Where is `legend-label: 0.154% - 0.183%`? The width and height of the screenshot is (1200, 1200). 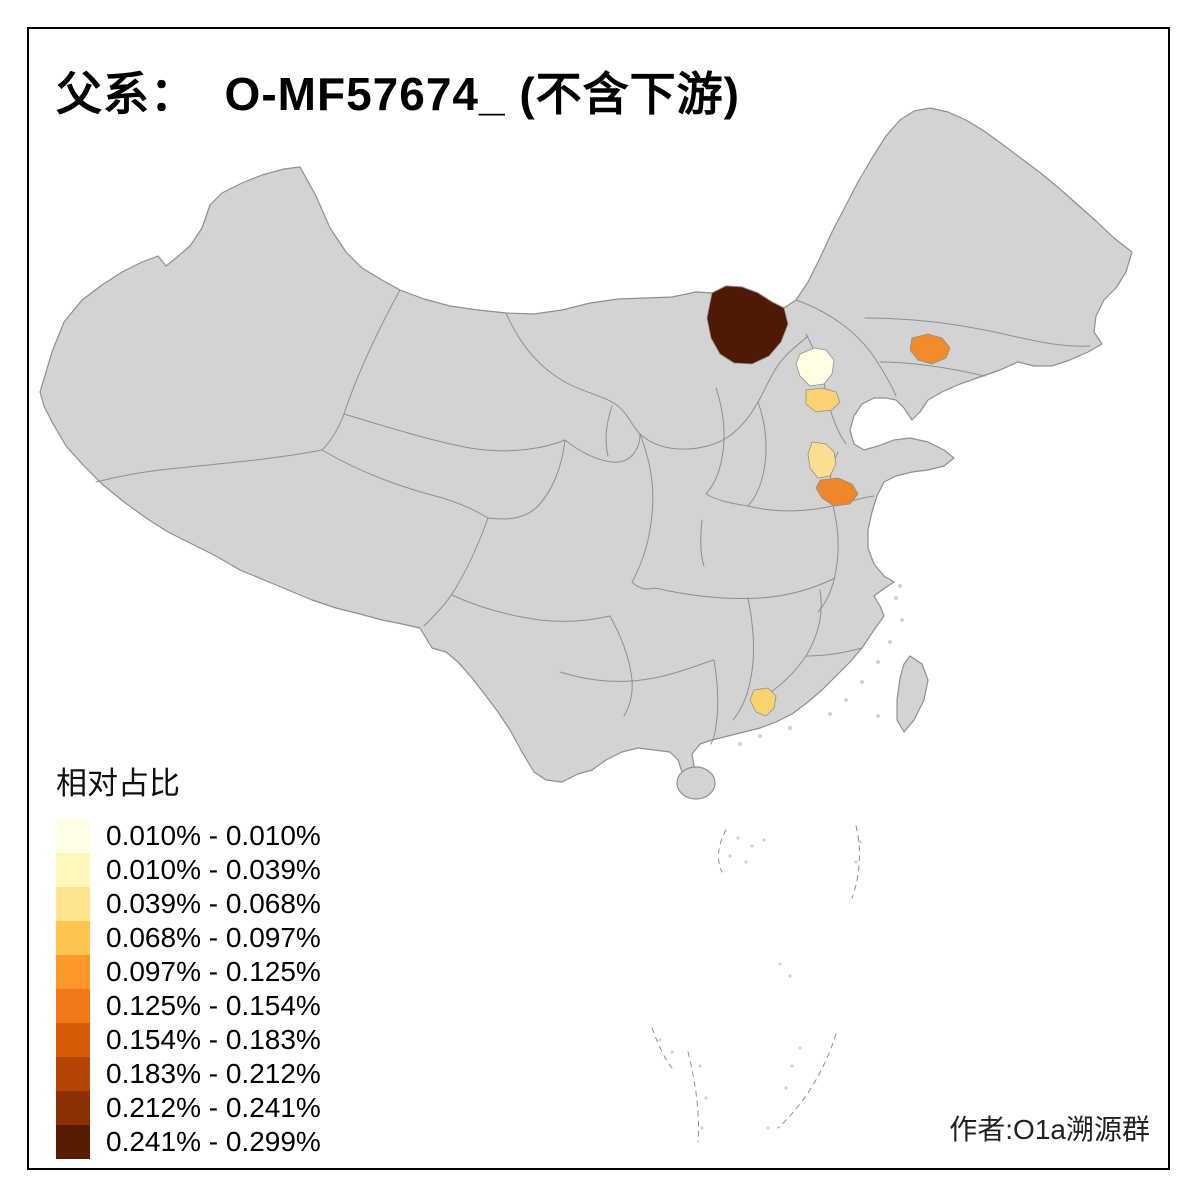 legend-label: 0.154% - 0.183% is located at coordinates (213, 1039).